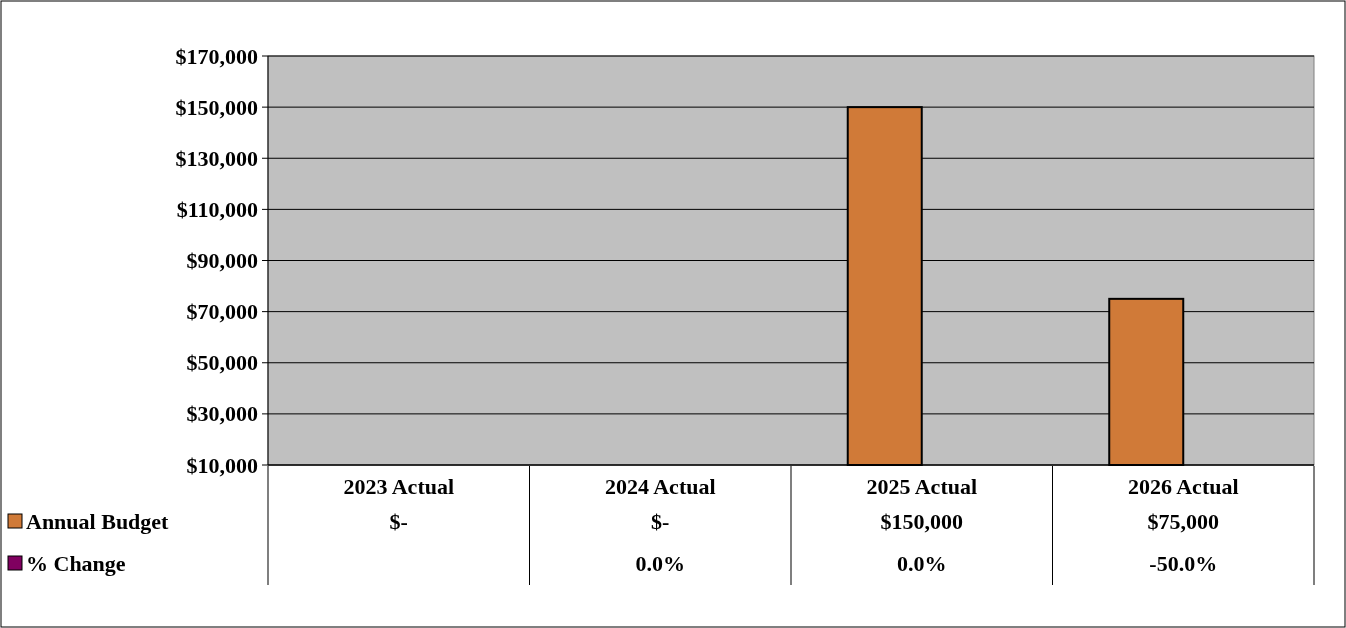  I want to click on legend-label: Annual Budget, so click(98, 521).